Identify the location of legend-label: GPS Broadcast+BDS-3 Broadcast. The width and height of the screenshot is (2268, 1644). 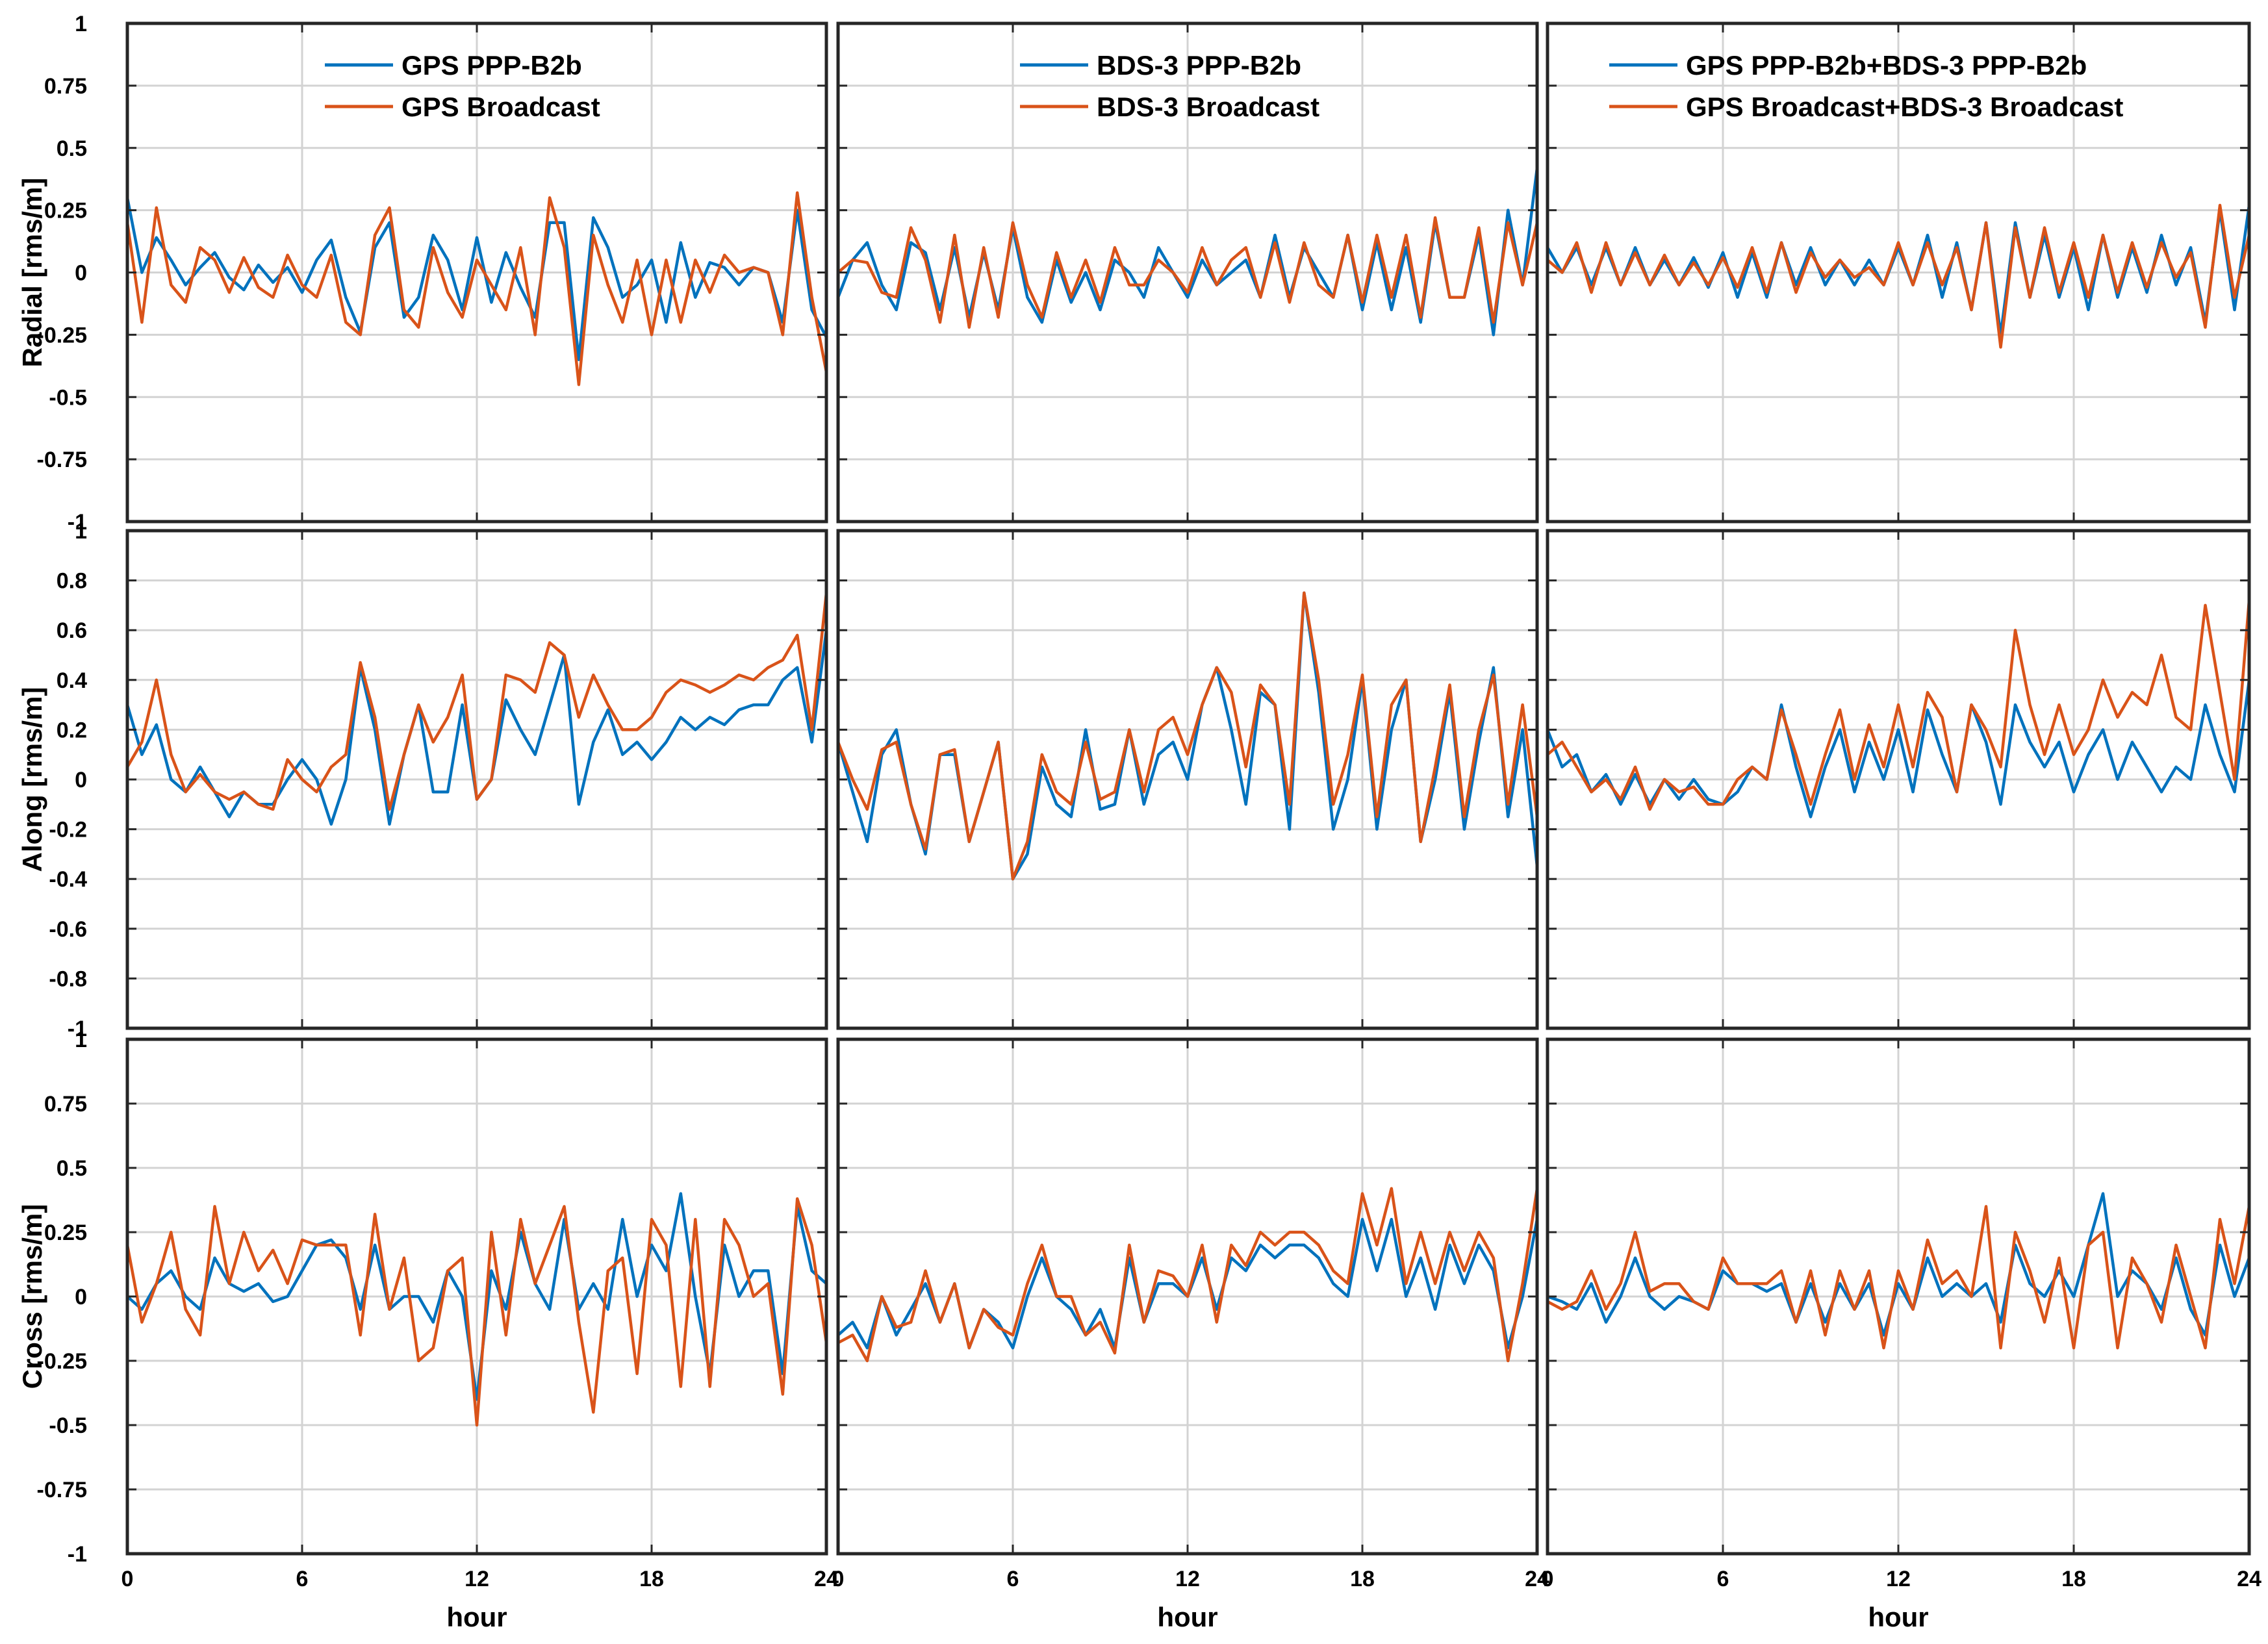
(1904, 107).